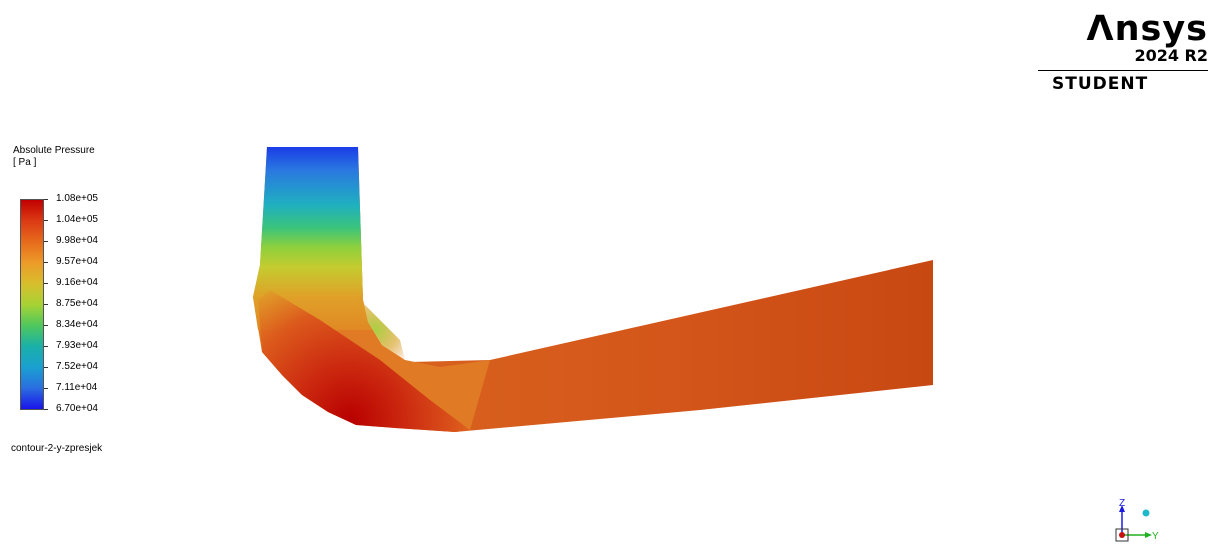 Image resolution: width=1221 pixels, height=546 pixels. Describe the element at coordinates (1147, 29) in the screenshot. I see `logo-brand: Λnsys` at that location.